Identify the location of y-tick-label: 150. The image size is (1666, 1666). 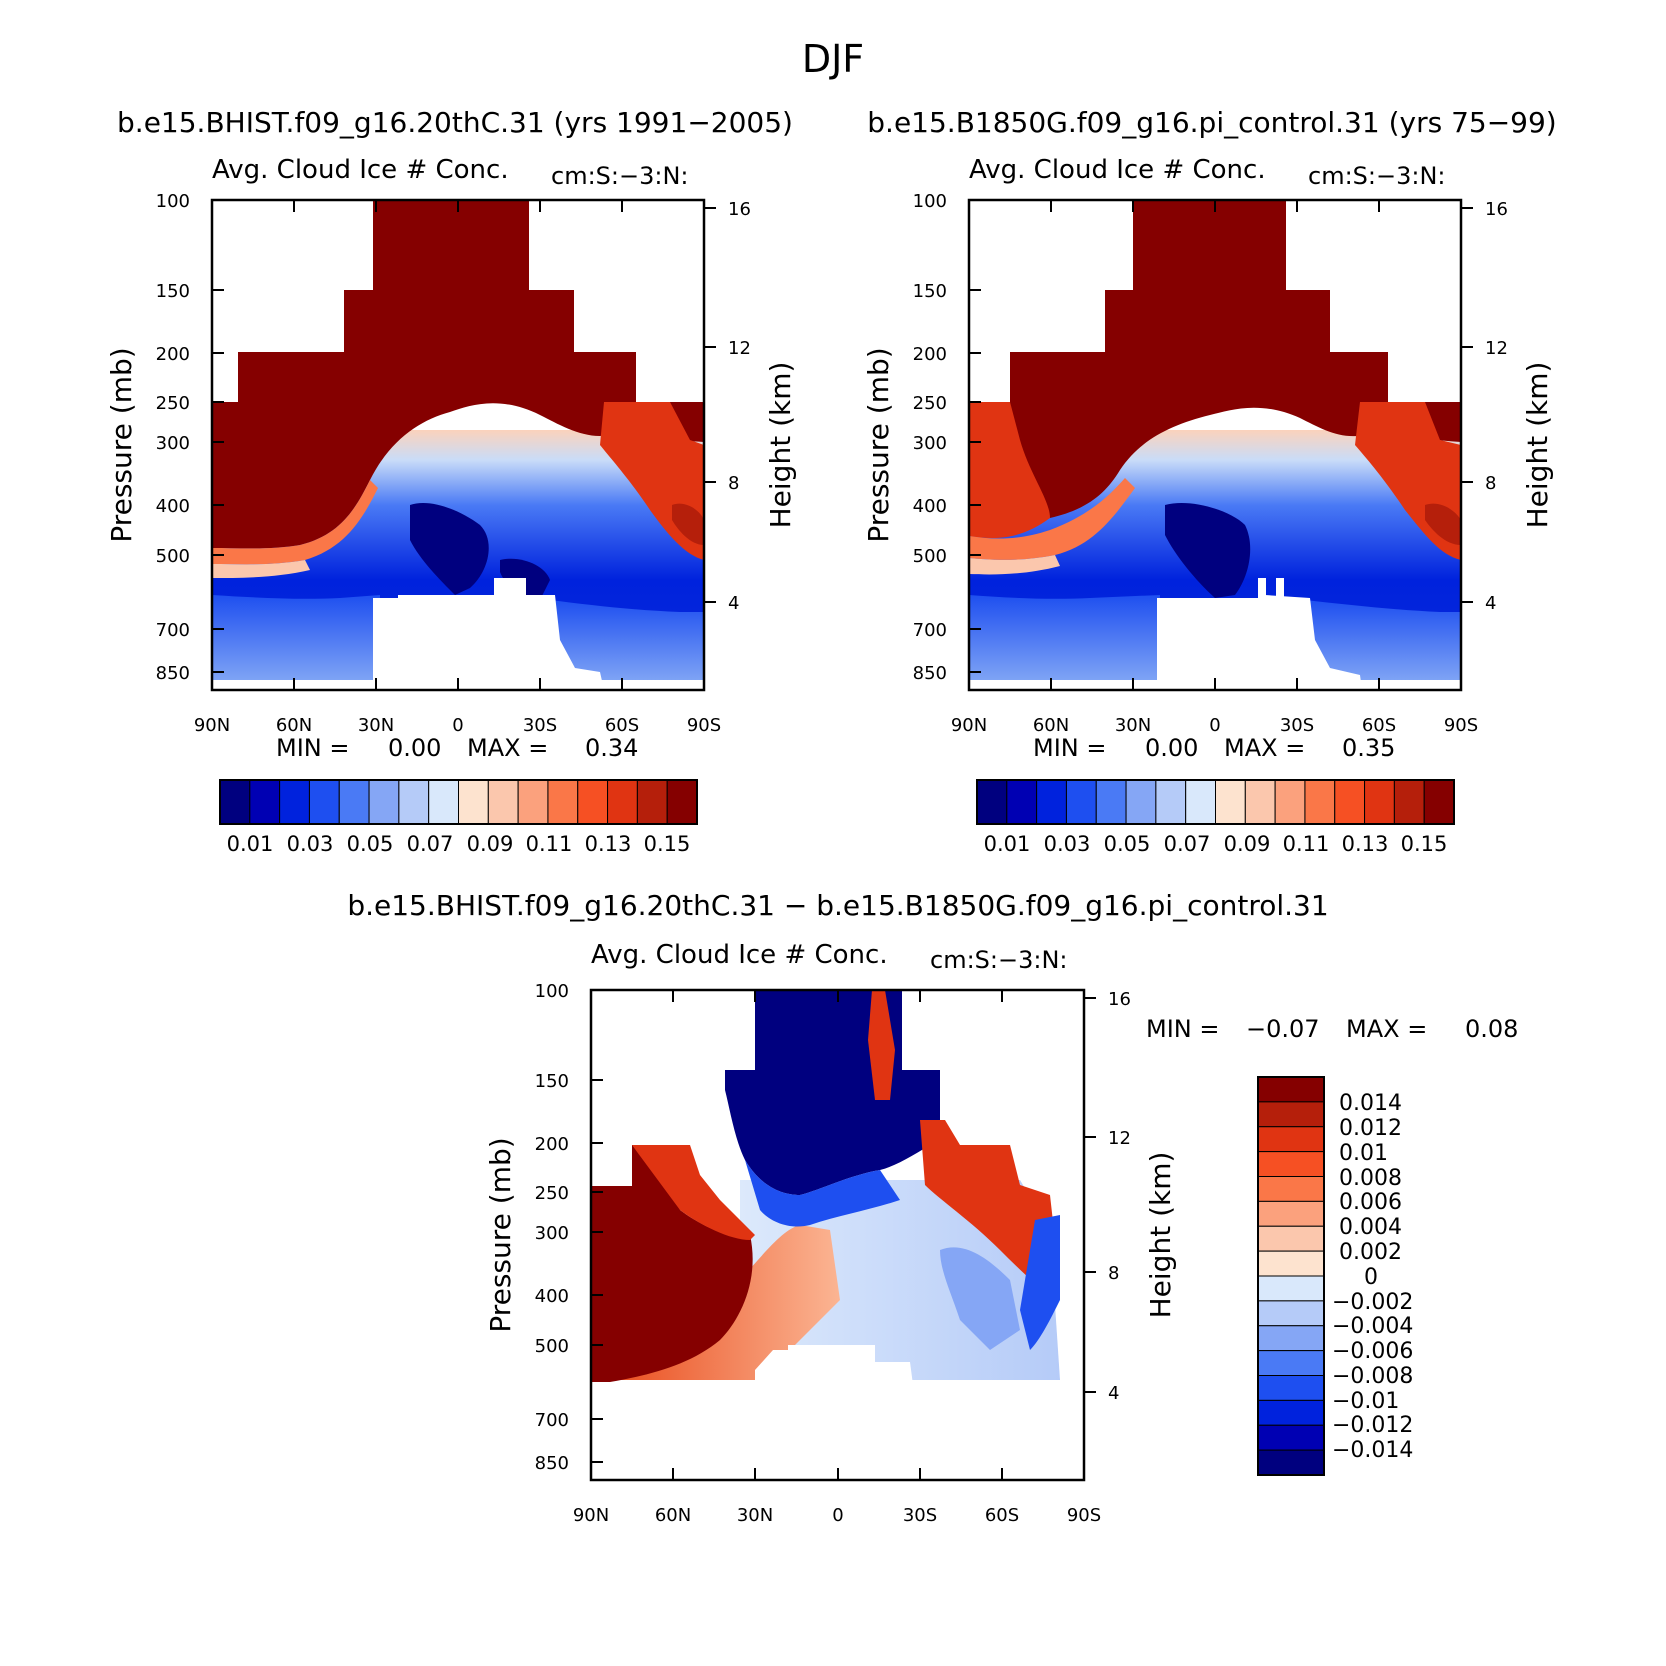
(552, 1081).